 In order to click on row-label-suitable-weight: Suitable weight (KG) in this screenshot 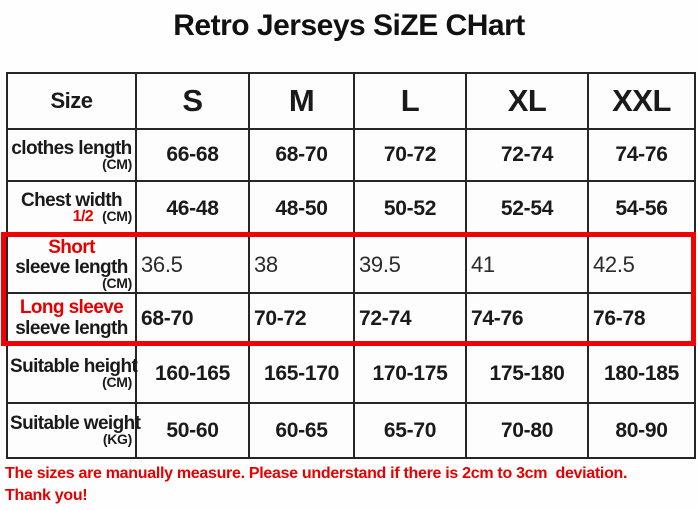, I will do `click(74, 431)`.